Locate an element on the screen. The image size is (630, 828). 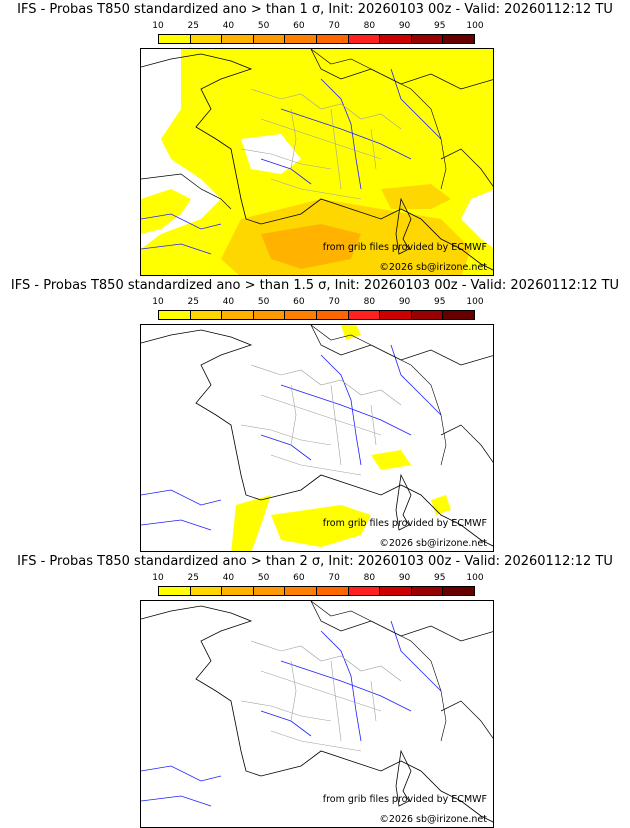
colorbar-ticks: 10 25 40 50 60 70 80 90 95 100 is located at coordinates (317, 303).